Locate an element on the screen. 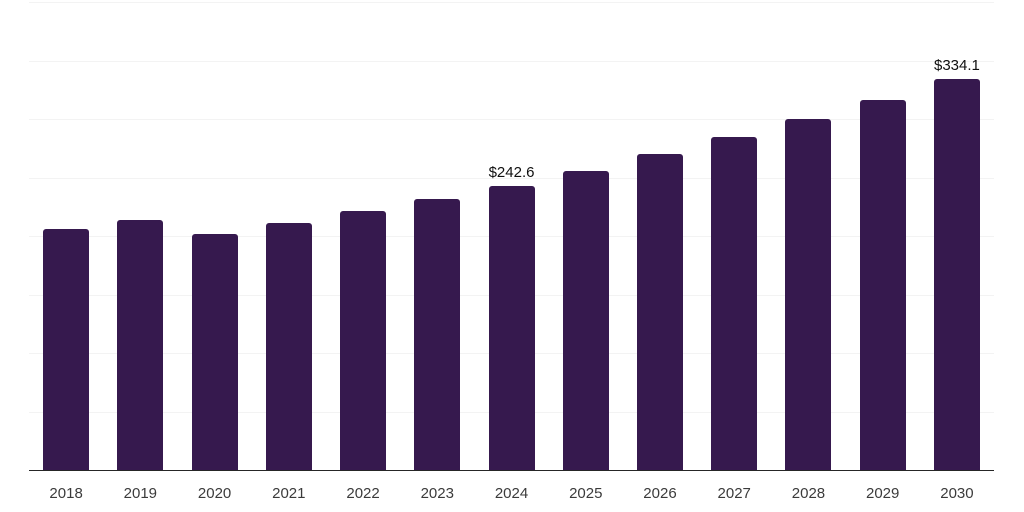 The width and height of the screenshot is (1024, 512). x-tick-label: 2024 is located at coordinates (511, 493).